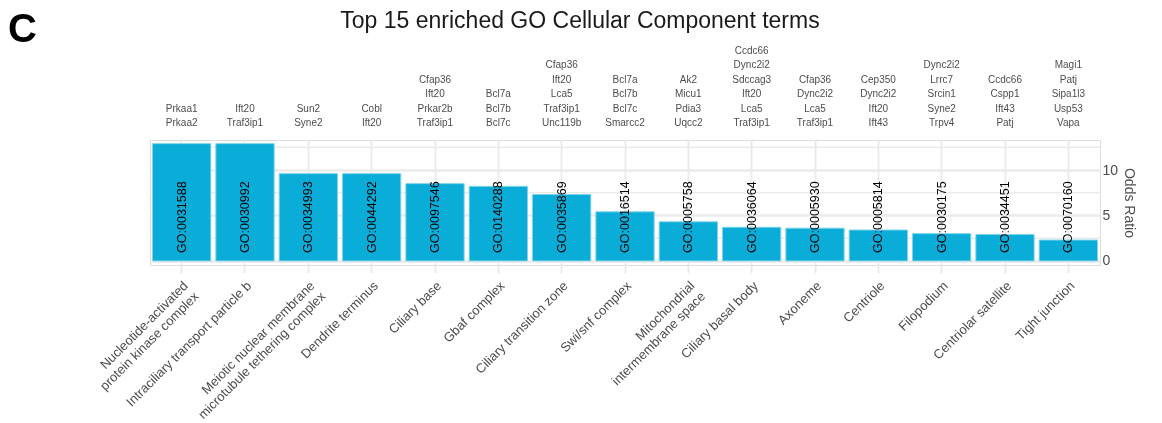 Image resolution: width=1162 pixels, height=423 pixels. What do you see at coordinates (1005, 217) in the screenshot?
I see `annotation: GO:0034451` at bounding box center [1005, 217].